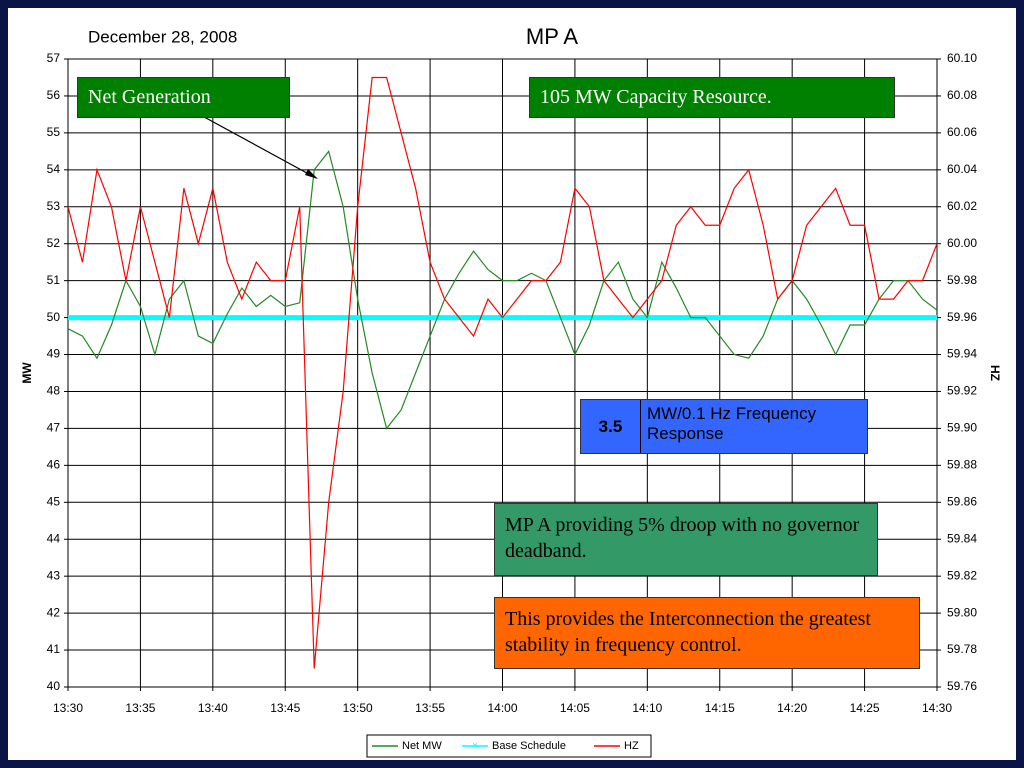 The width and height of the screenshot is (1024, 768). I want to click on legend-label: Base Schedule, so click(529, 746).